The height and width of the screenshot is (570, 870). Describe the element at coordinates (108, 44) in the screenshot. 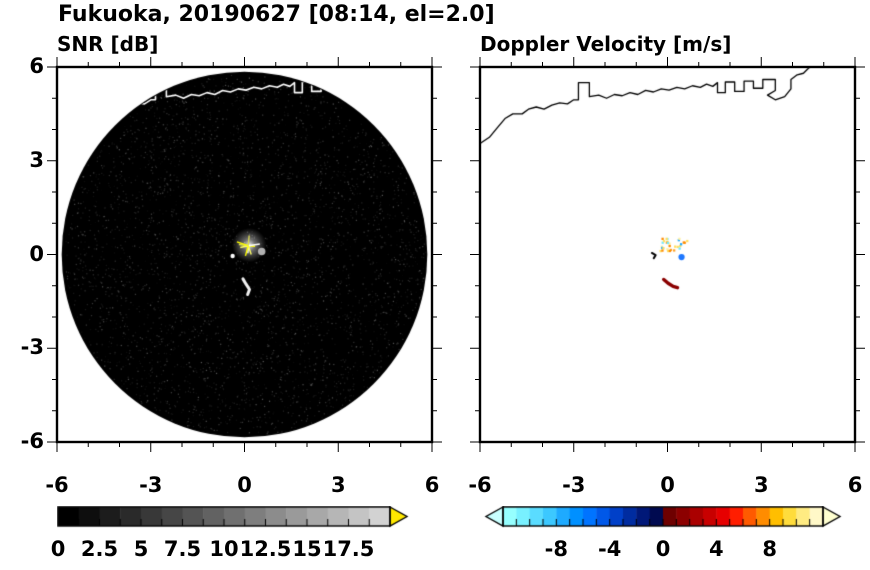

I see `snr-panel-title: SNR [dB]` at that location.